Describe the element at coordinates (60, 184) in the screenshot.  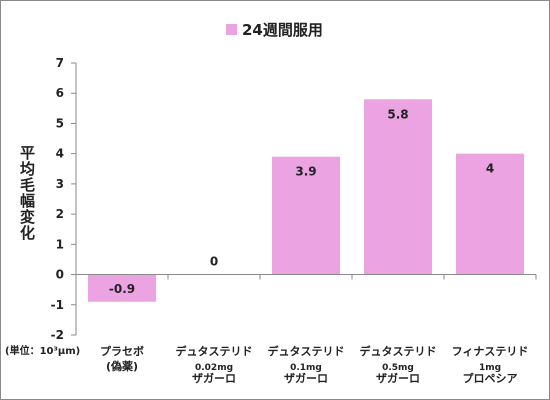
I see `y-tick-label: 3` at that location.